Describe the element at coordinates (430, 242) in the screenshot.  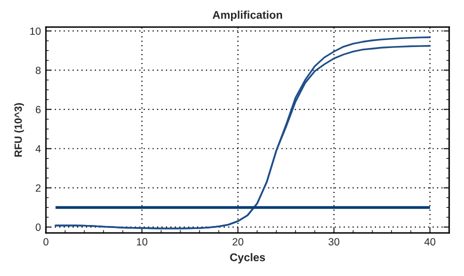
I see `x-tick-label: 40` at that location.